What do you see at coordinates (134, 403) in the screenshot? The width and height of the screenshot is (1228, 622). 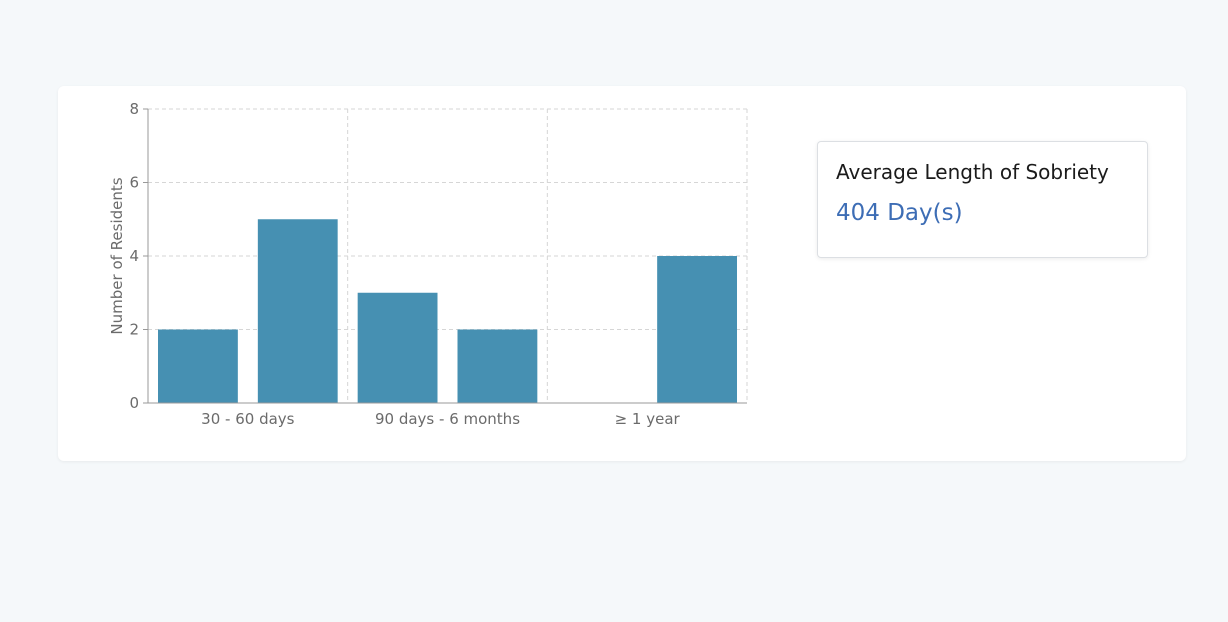 I see `y-tick-label: 0` at bounding box center [134, 403].